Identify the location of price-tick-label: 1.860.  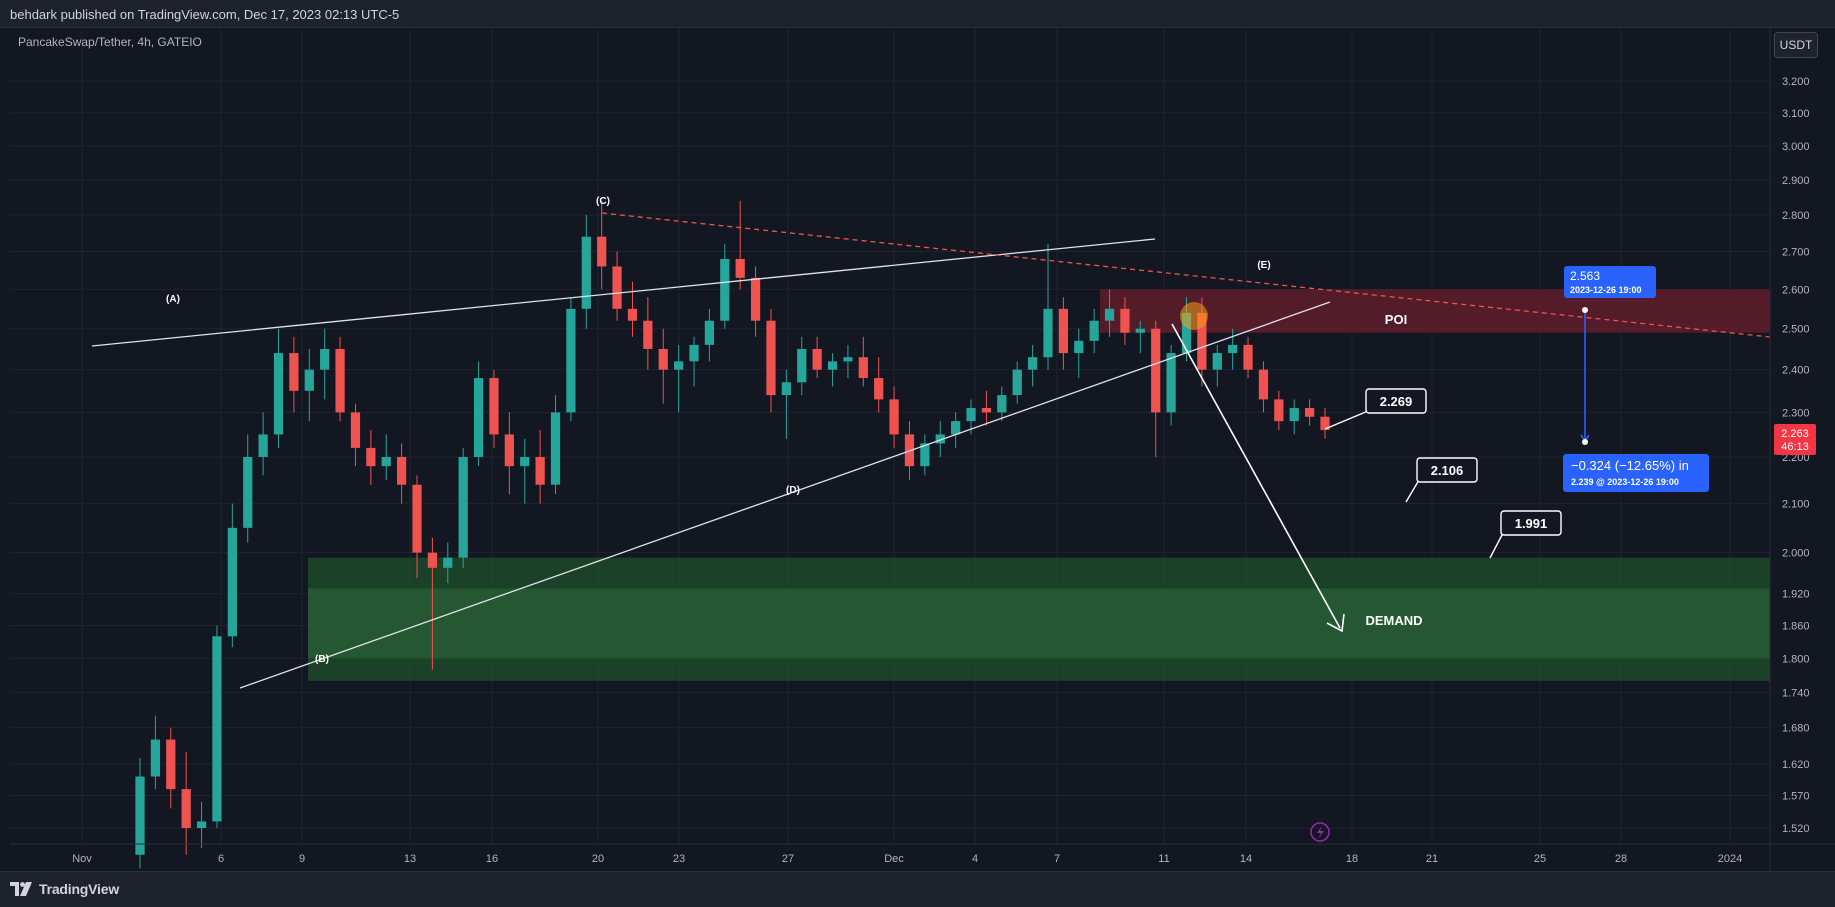
(1796, 626).